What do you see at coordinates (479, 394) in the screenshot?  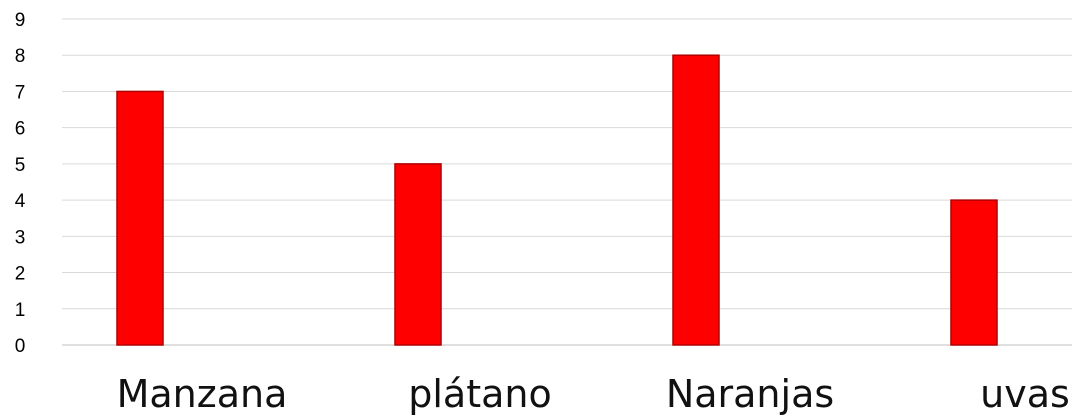 I see `x-tick-label: plátano` at bounding box center [479, 394].